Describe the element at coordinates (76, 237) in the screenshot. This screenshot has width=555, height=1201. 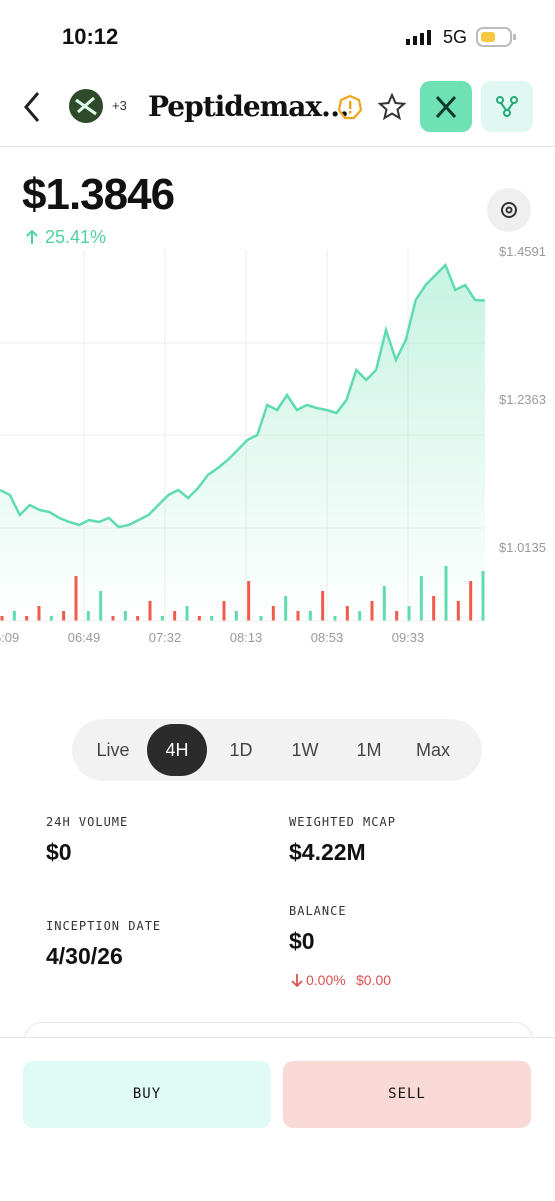
I see `price-change: 25.41%` at that location.